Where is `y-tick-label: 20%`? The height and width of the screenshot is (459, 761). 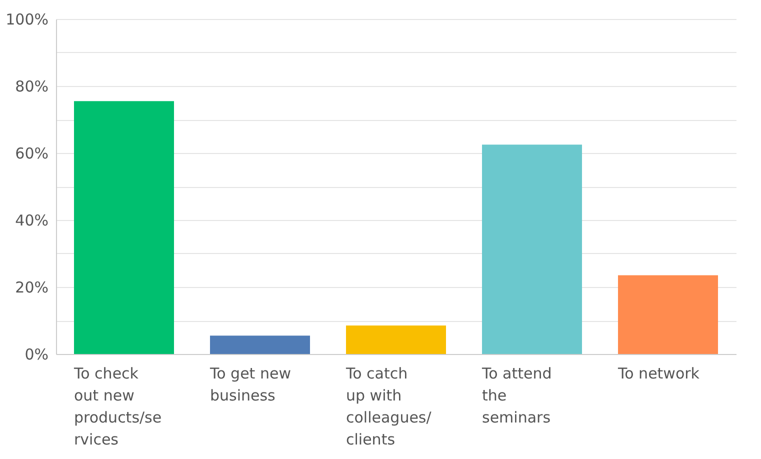 y-tick-label: 20% is located at coordinates (31, 287).